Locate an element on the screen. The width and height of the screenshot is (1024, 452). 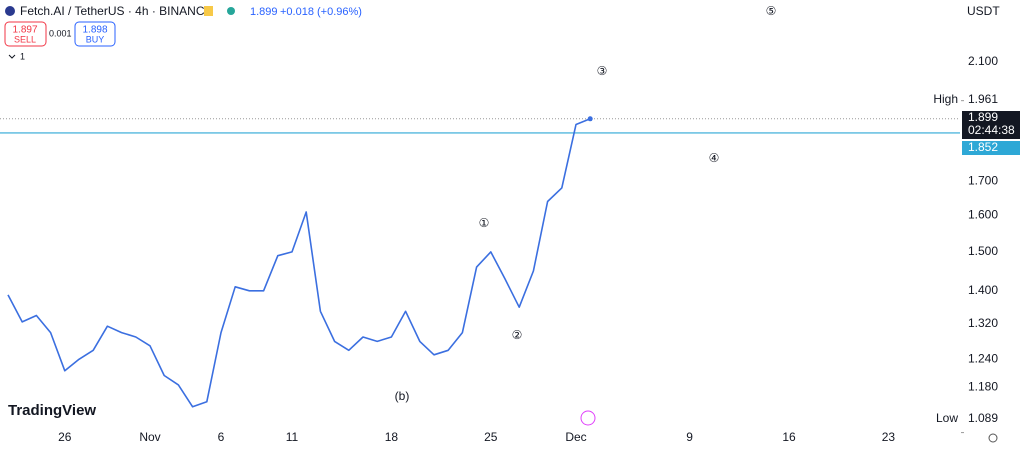
wave-label: ④ is located at coordinates (714, 158).